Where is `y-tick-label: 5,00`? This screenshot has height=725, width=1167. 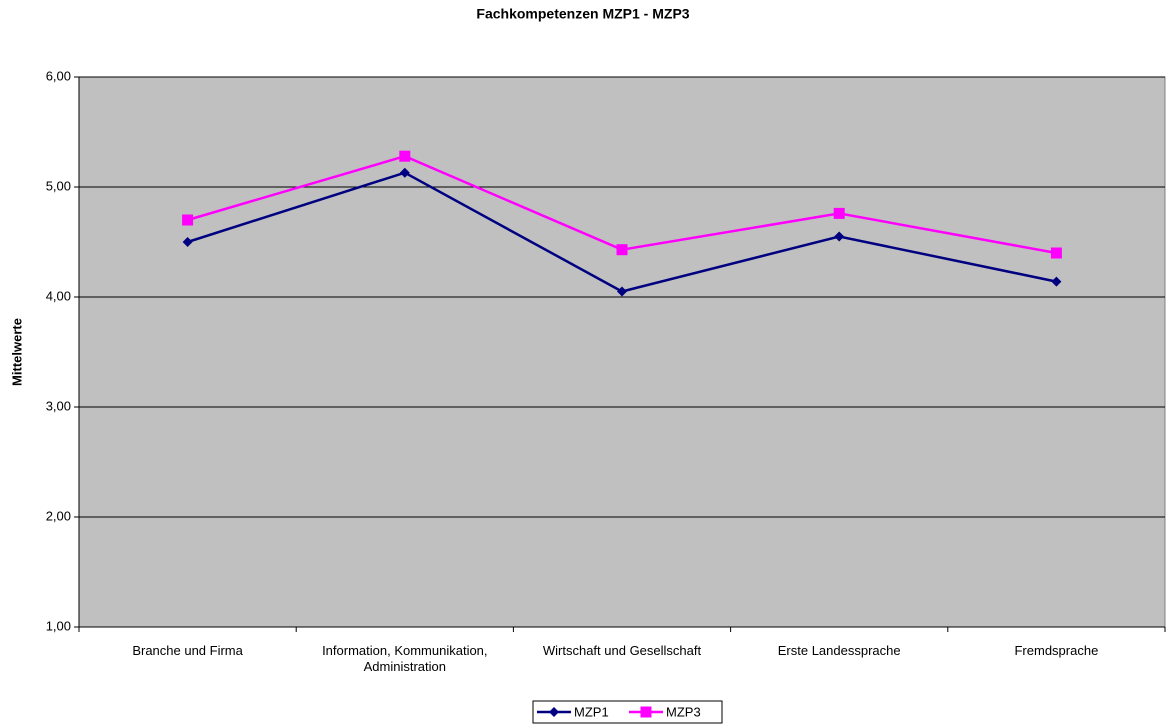 y-tick-label: 5,00 is located at coordinates (58, 185).